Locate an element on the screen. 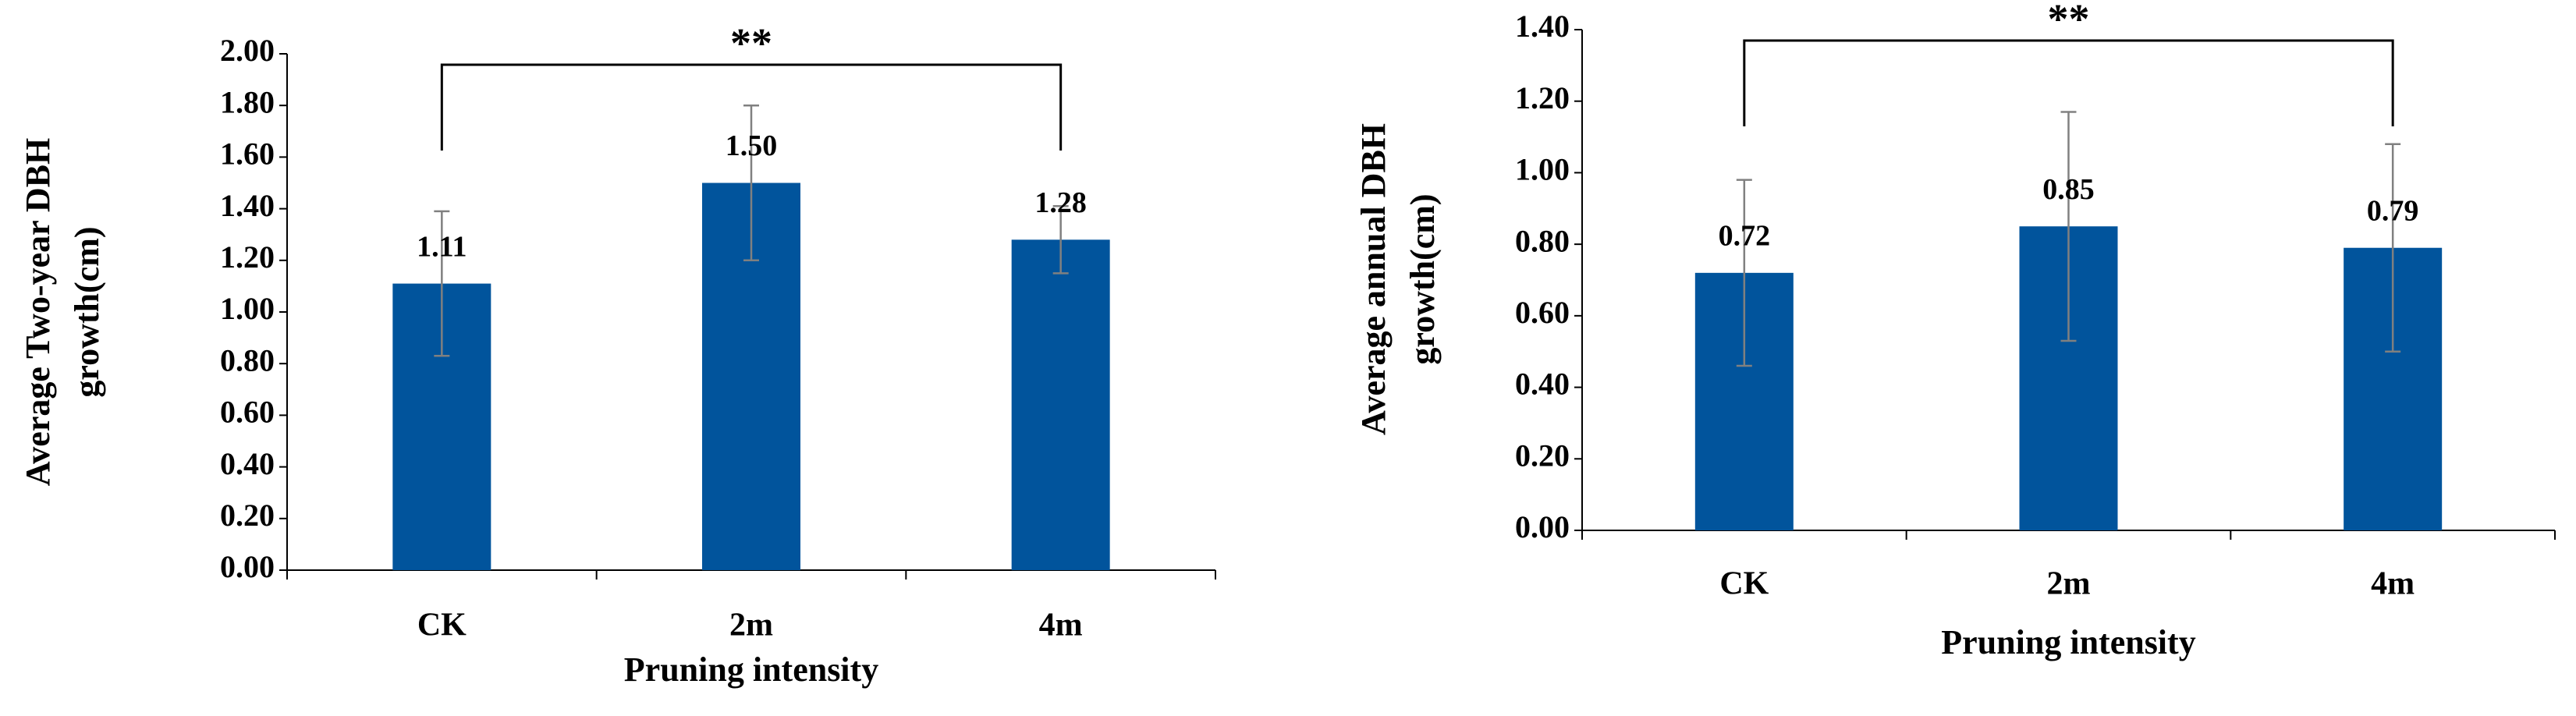  y-tick-label: 1.80 is located at coordinates (247, 101).